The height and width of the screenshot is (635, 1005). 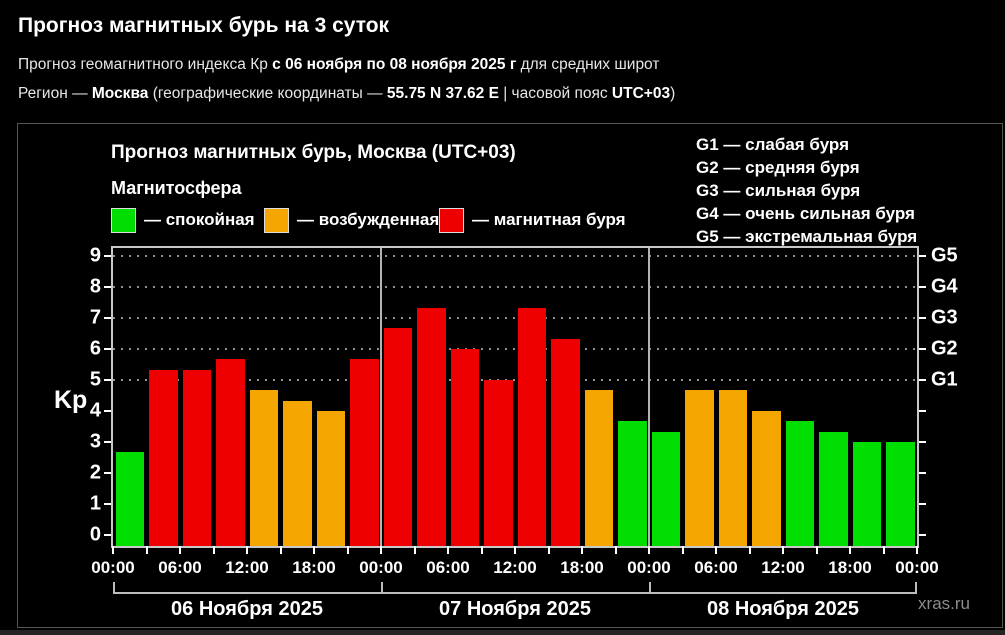 What do you see at coordinates (71, 400) in the screenshot?
I see `y-axis-title: Kp` at bounding box center [71, 400].